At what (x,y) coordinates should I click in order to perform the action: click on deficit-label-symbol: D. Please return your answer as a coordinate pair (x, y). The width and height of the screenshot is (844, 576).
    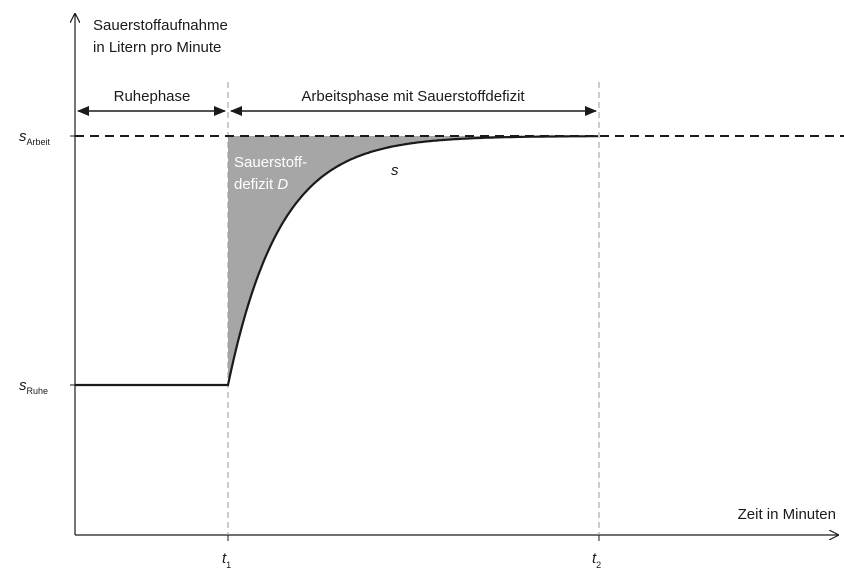
    Looking at the image, I should click on (282, 184).